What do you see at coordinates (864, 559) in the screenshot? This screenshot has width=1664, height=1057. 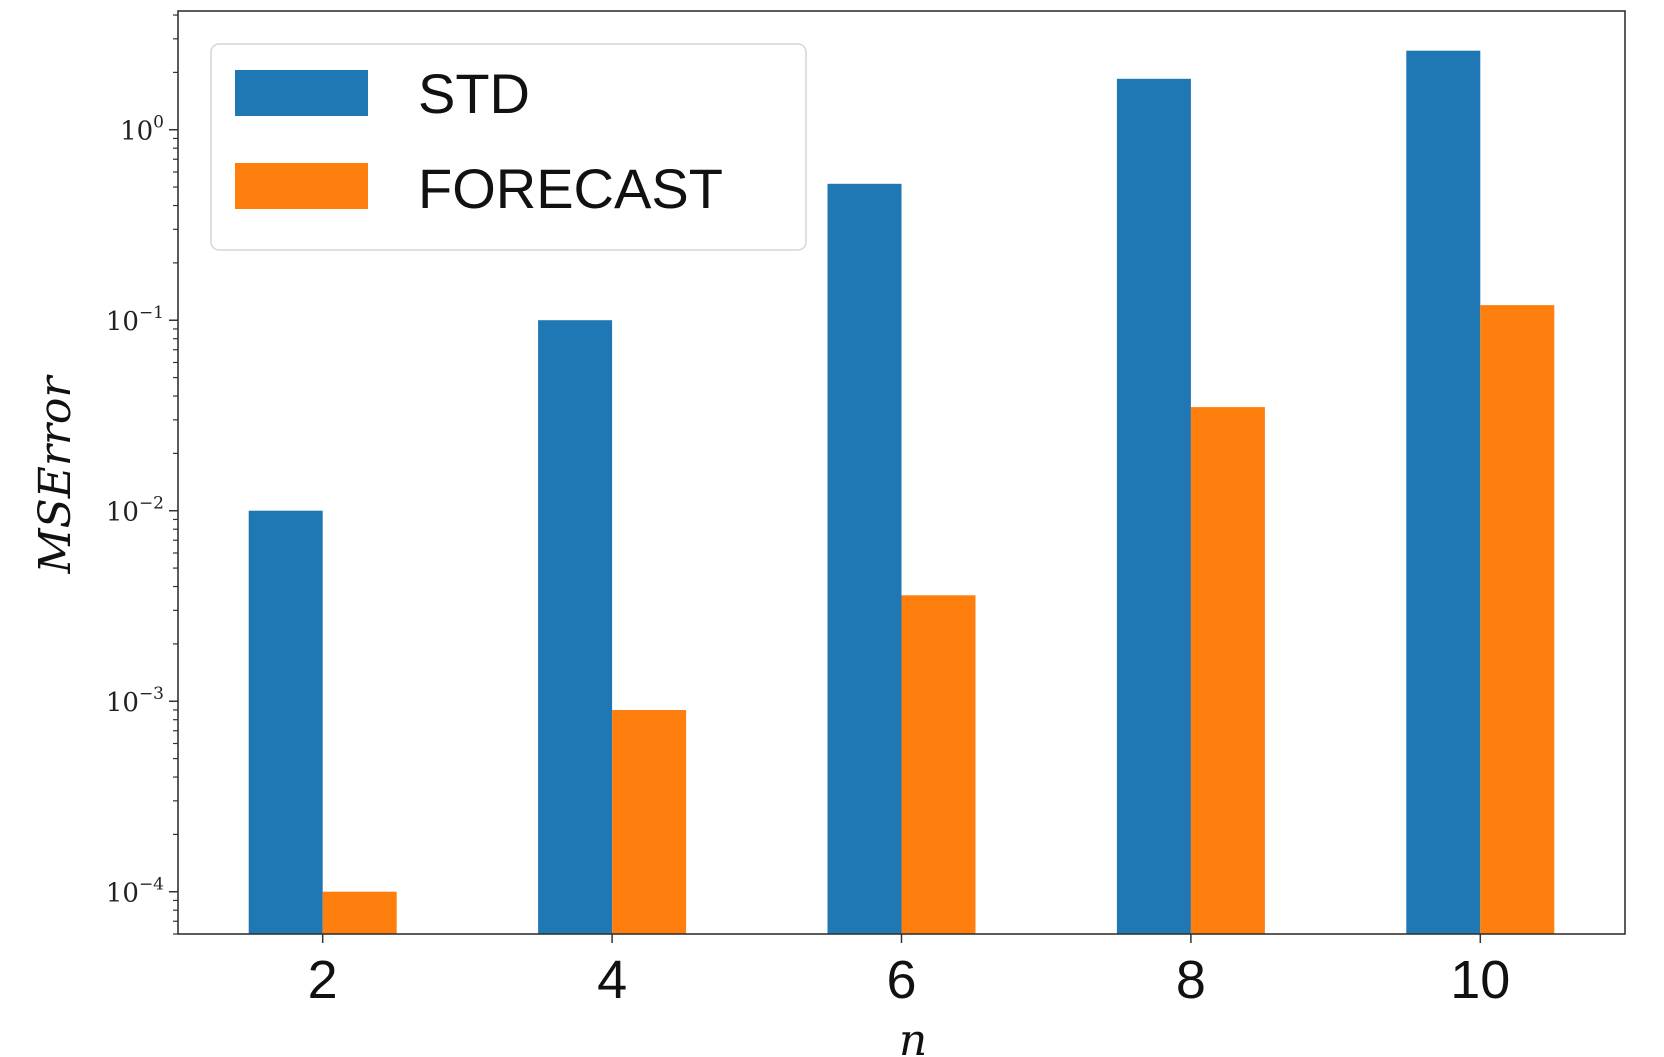 I see `bar-std-n6` at bounding box center [864, 559].